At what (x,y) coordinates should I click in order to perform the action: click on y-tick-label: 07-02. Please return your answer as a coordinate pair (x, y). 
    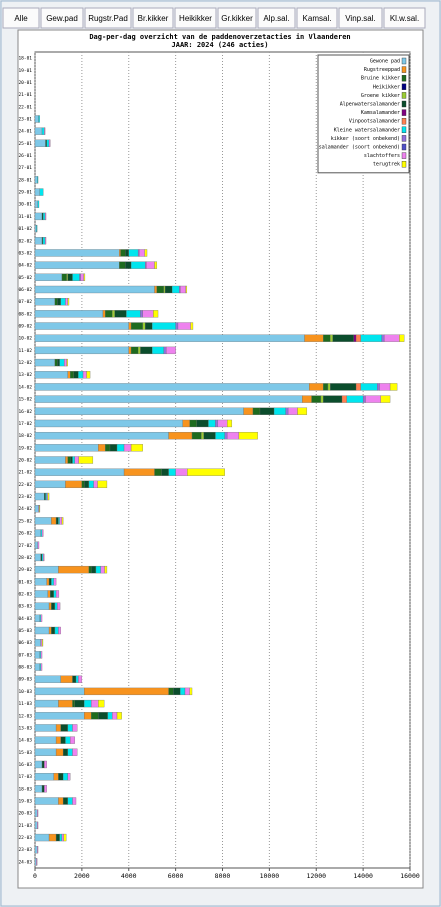
    Looking at the image, I should click on (25, 302).